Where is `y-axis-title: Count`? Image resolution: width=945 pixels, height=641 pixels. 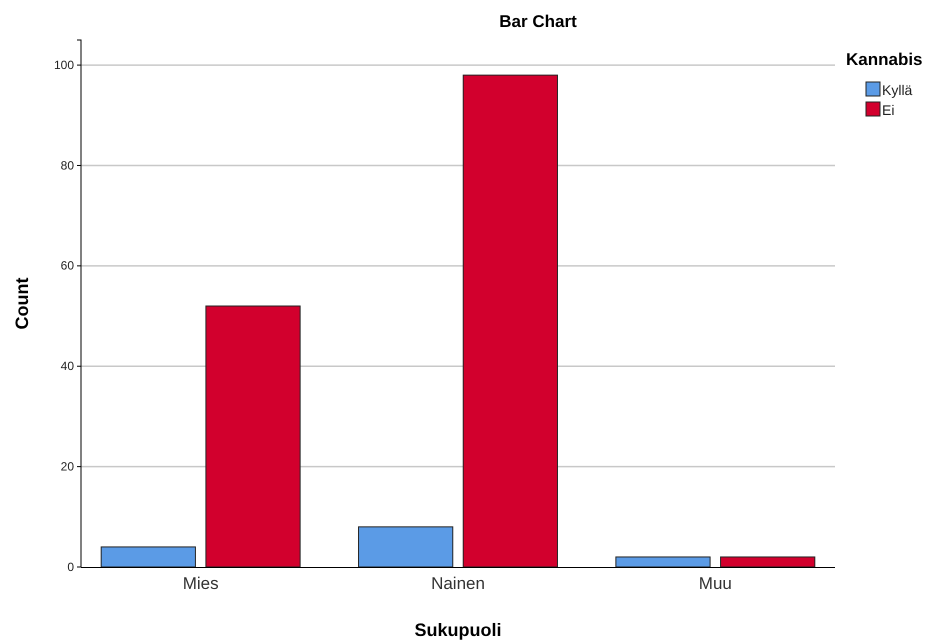 y-axis-title: Count is located at coordinates (22, 304).